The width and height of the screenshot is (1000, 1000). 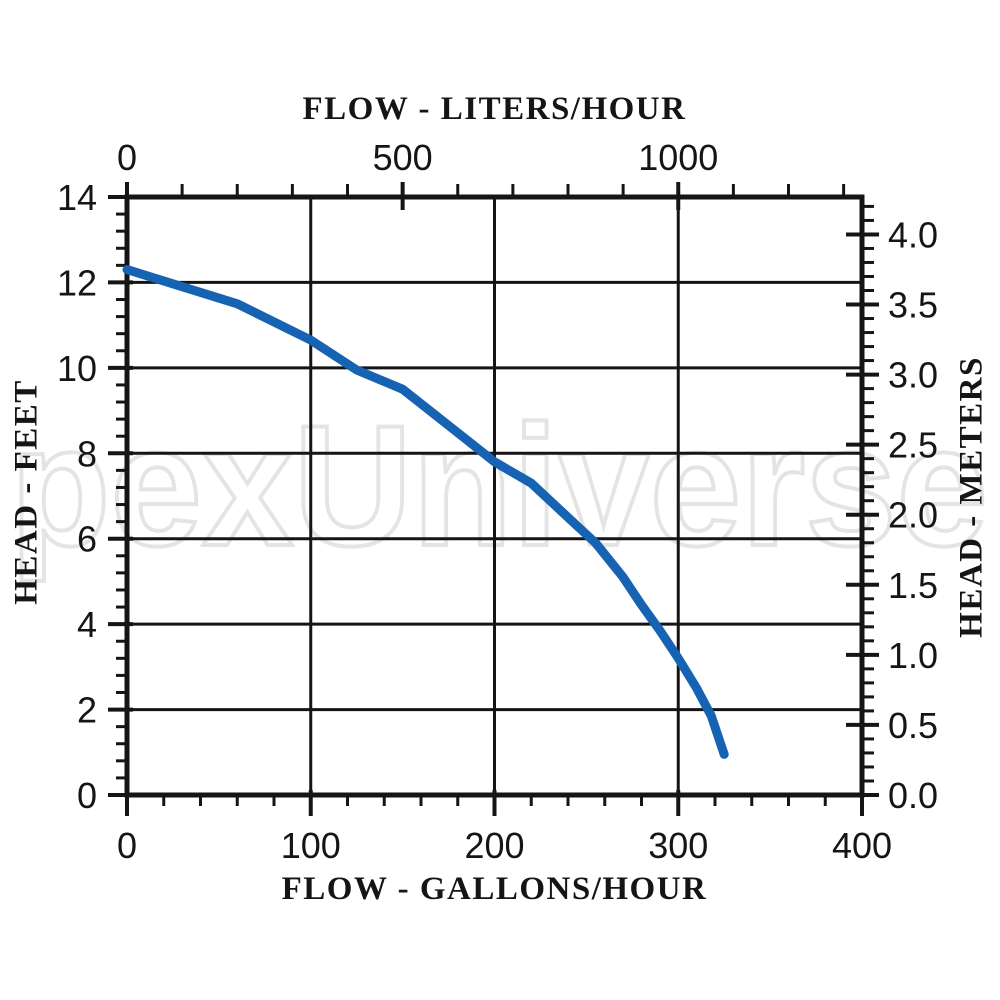 I want to click on top-axis-title: FLOW - LITERS/HOUR, so click(x=494, y=109).